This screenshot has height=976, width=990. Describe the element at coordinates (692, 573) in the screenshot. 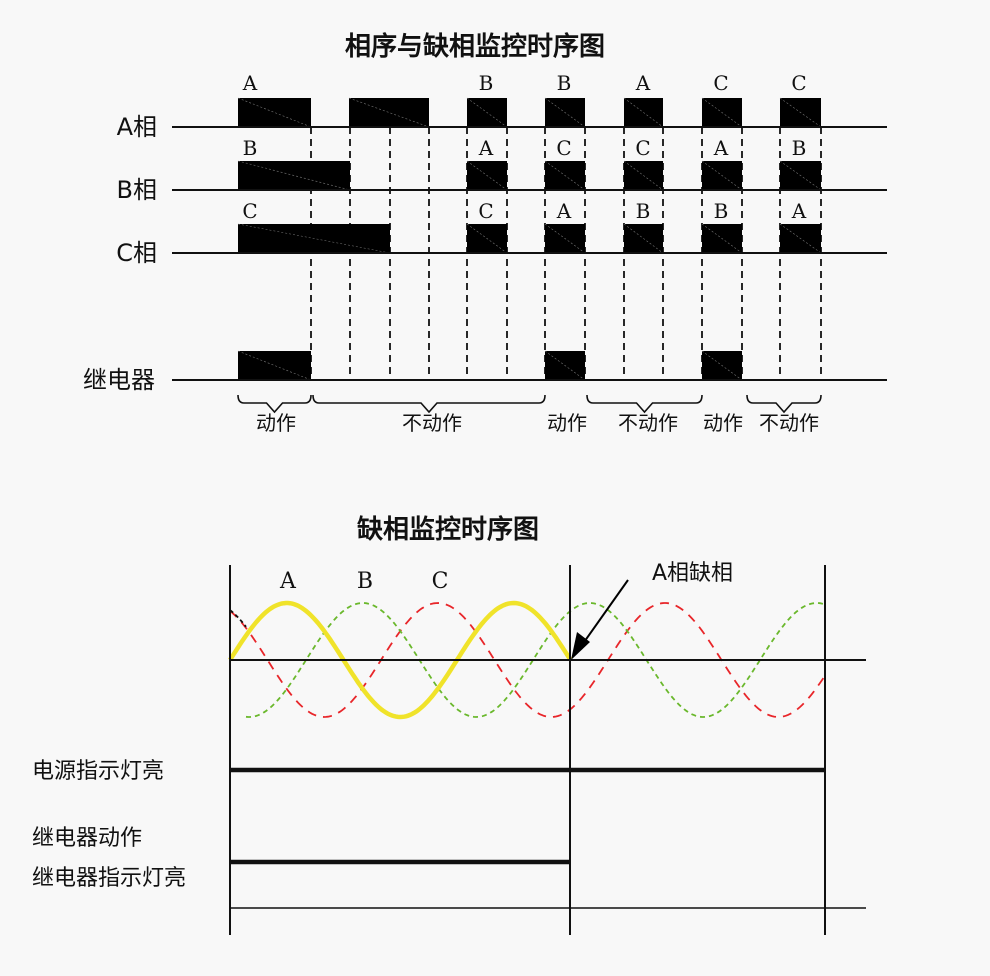

I see `phase-loss-annotation: A相缺相` at that location.